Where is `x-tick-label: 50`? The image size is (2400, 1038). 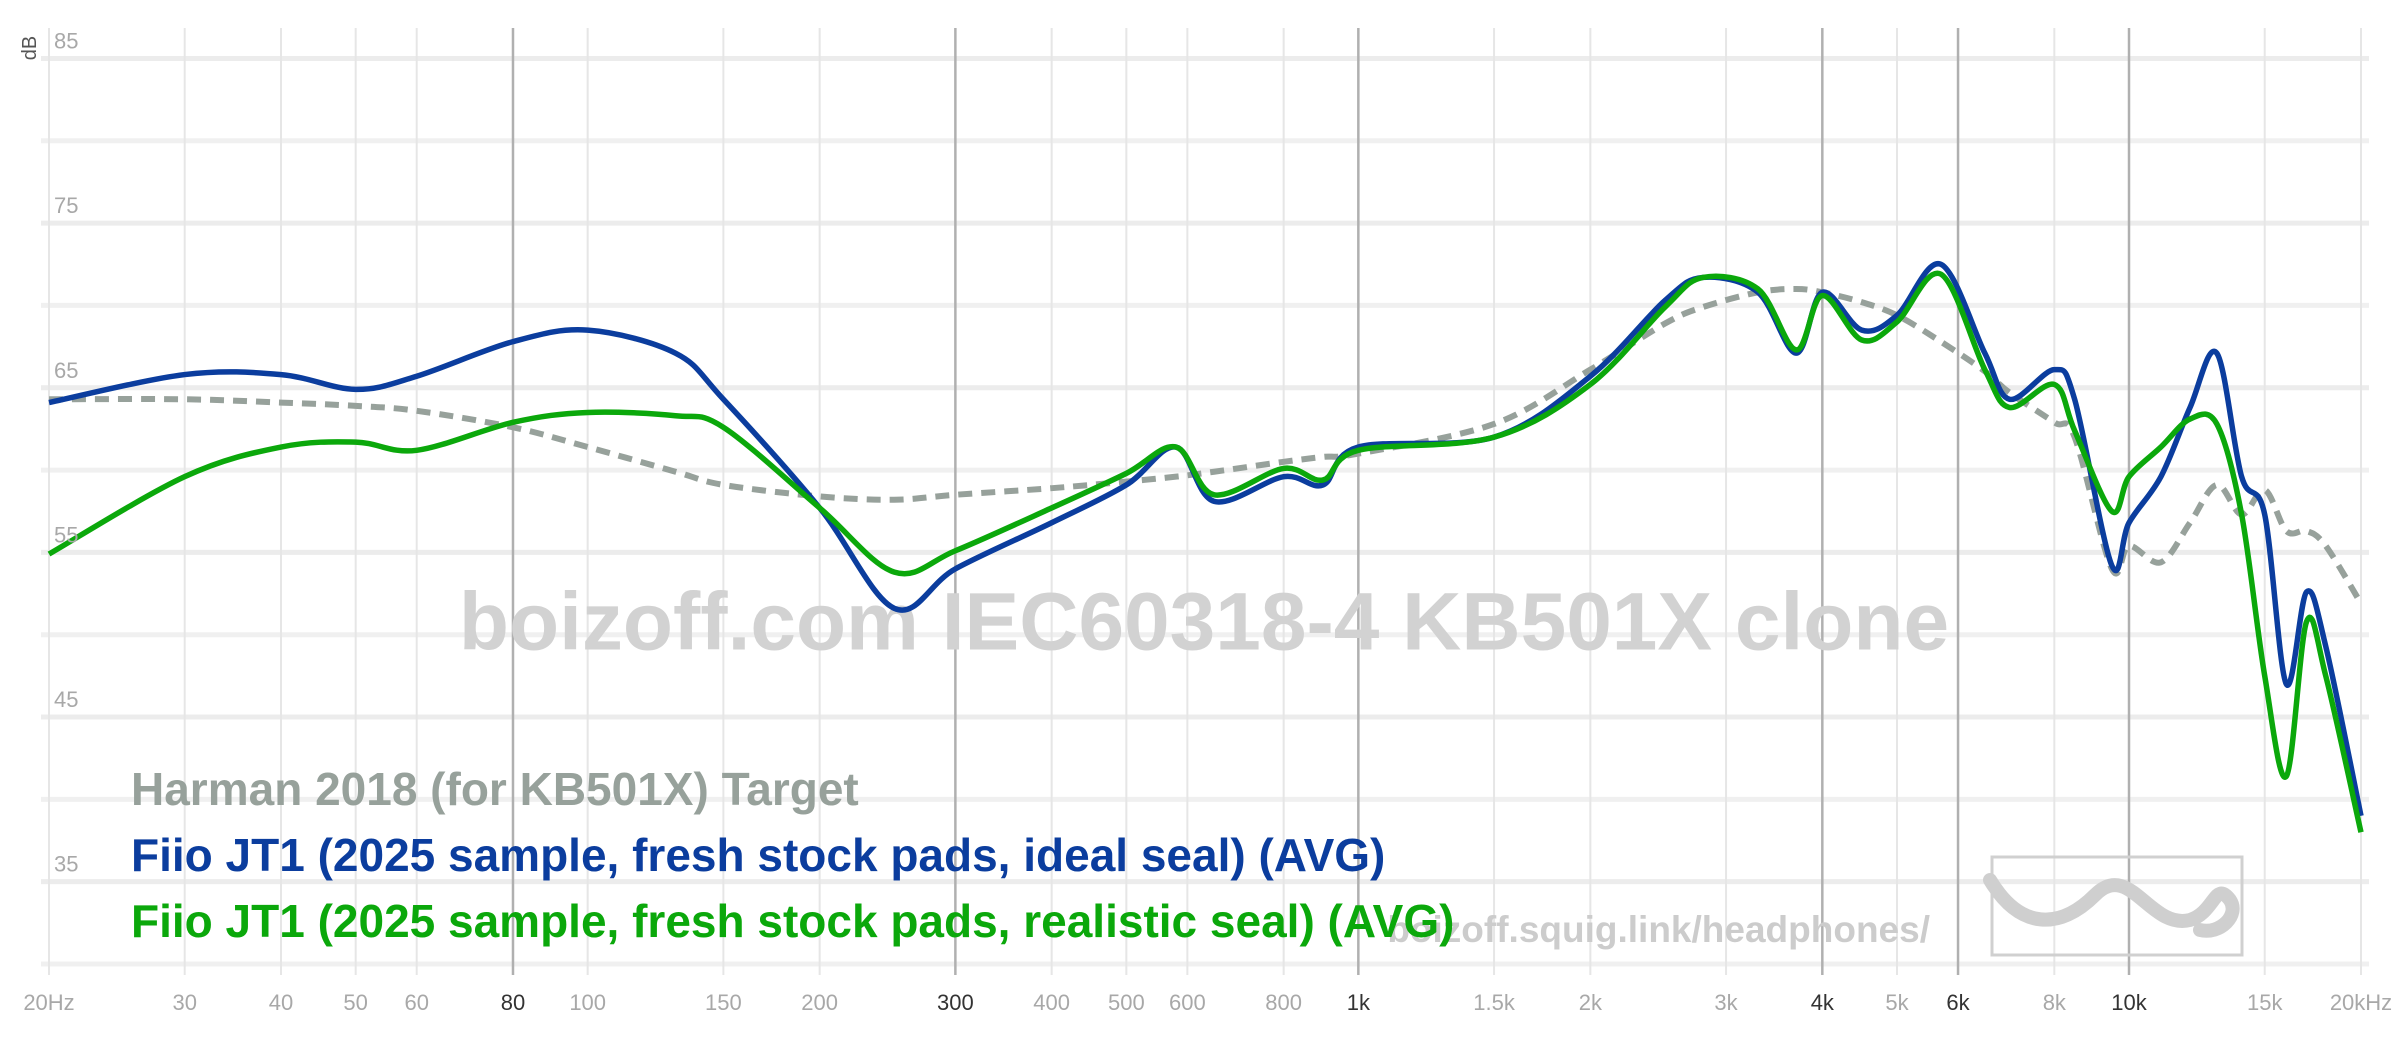 x-tick-label: 50 is located at coordinates (355, 1002).